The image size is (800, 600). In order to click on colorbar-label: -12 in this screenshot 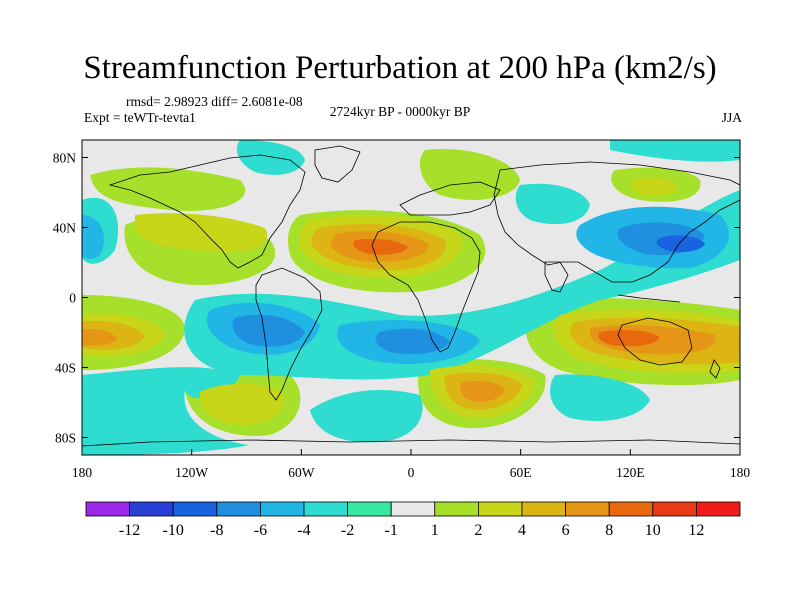, I will do `click(129, 530)`.